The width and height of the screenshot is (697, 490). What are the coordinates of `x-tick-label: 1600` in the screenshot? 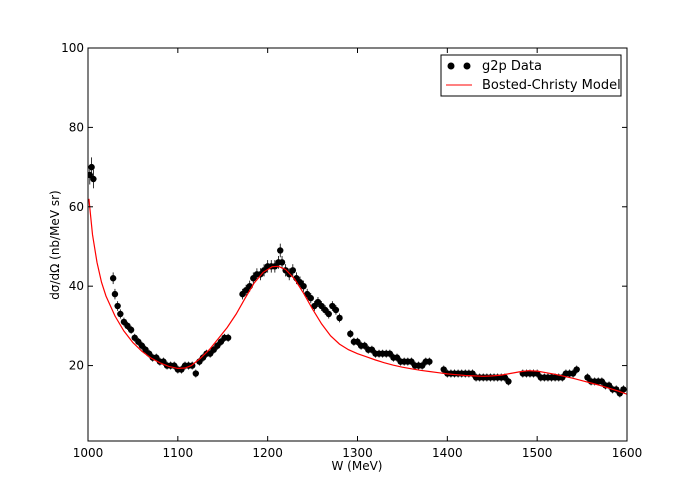 It's located at (627, 453).